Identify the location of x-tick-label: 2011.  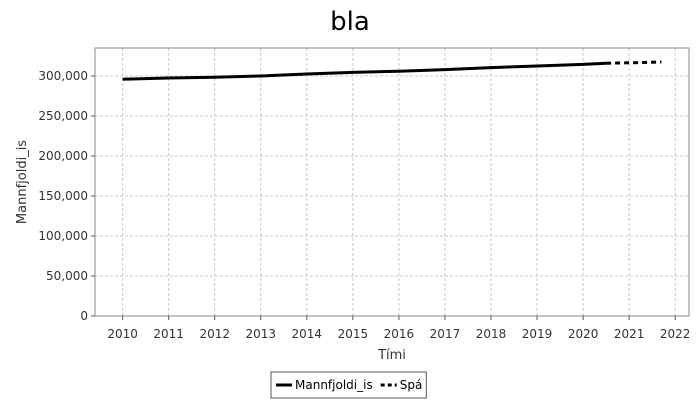
(168, 334).